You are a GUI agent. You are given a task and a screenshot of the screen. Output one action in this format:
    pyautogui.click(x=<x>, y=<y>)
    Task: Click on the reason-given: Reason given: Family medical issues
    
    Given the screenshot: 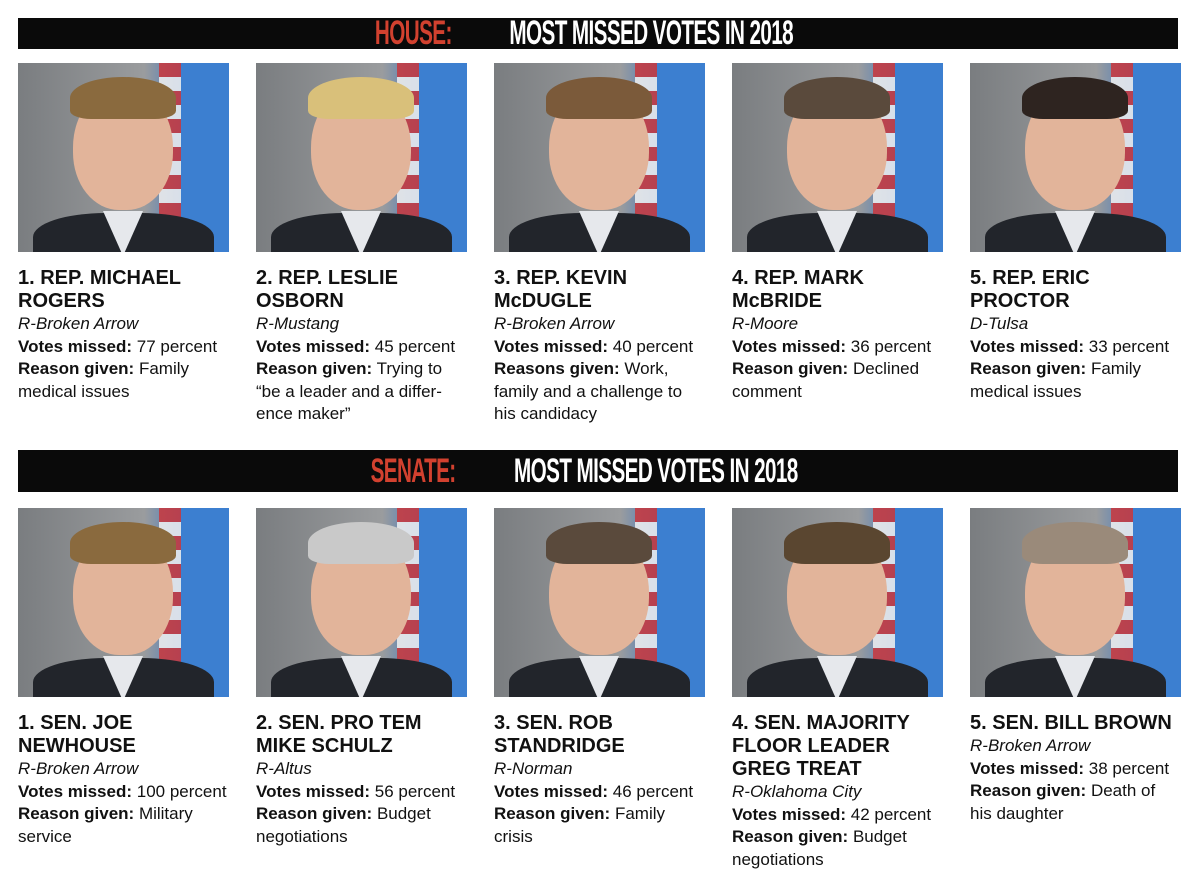 What is the action you would take?
    pyautogui.click(x=1075, y=380)
    